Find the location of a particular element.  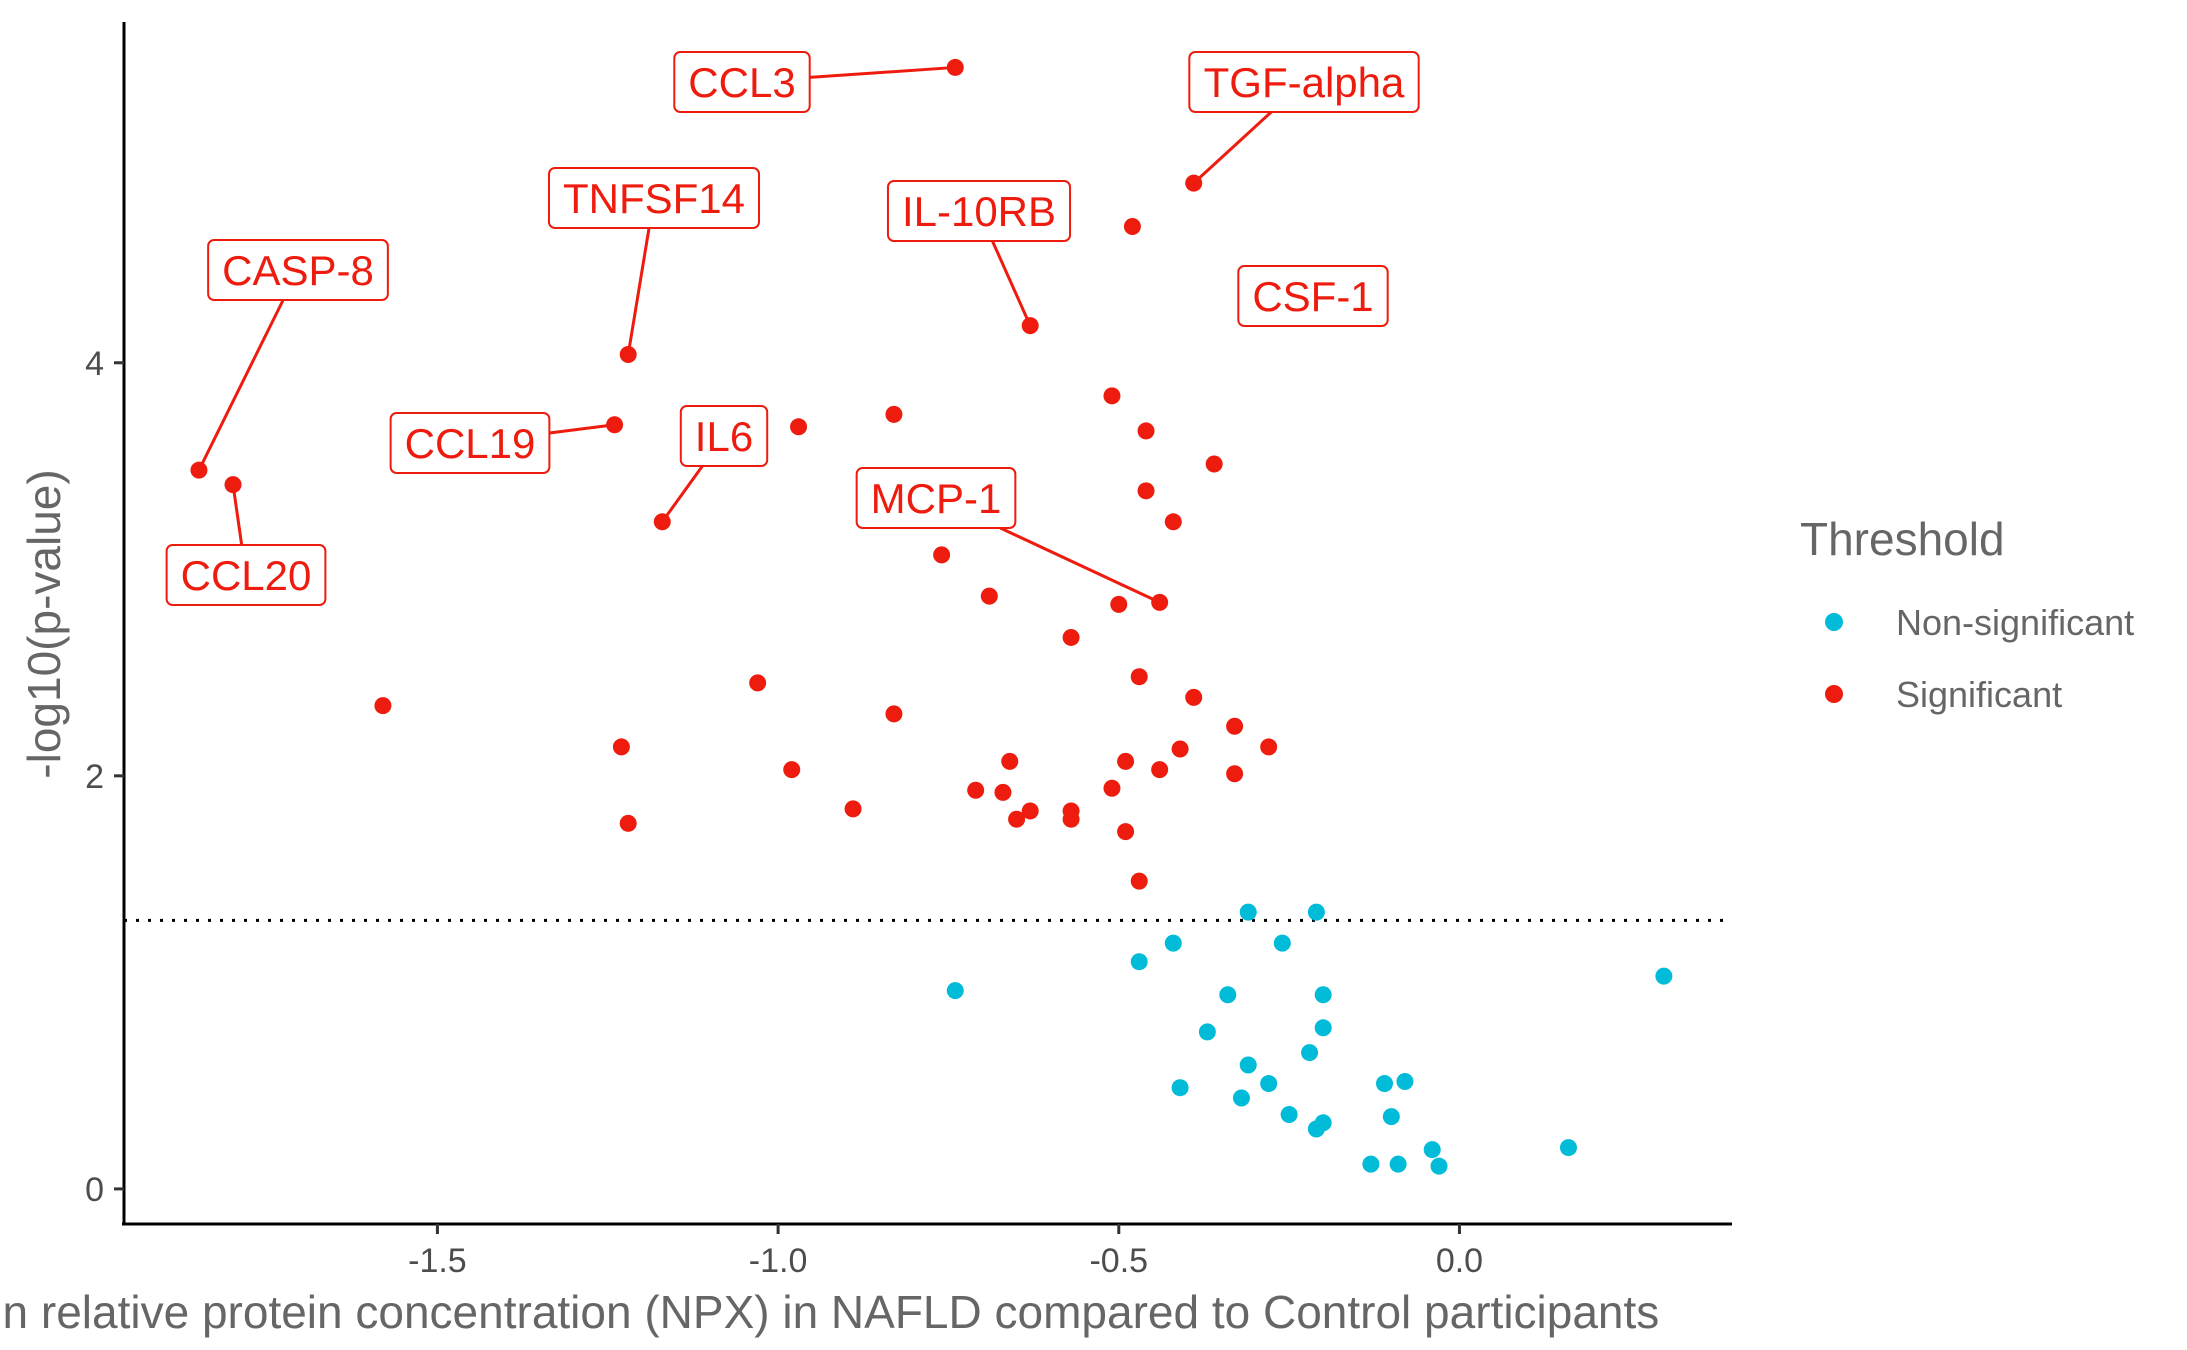

x-tick-label: -0.5 is located at coordinates (1118, 1261).